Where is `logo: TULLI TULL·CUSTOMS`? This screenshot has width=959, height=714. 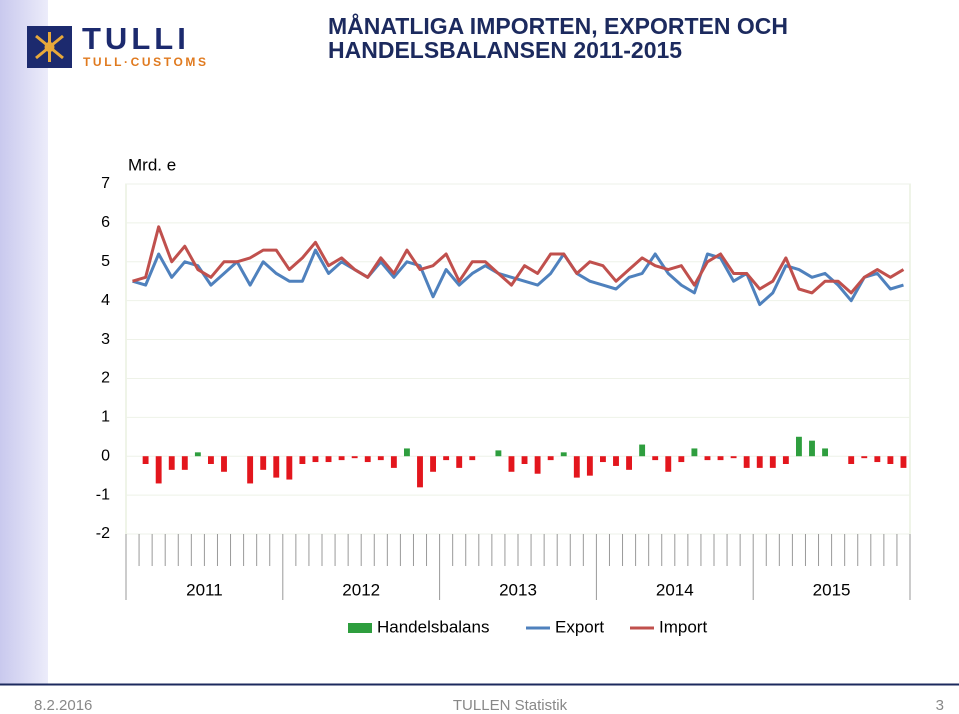
logo: TULLI TULL·CUSTOMS is located at coordinates (118, 45).